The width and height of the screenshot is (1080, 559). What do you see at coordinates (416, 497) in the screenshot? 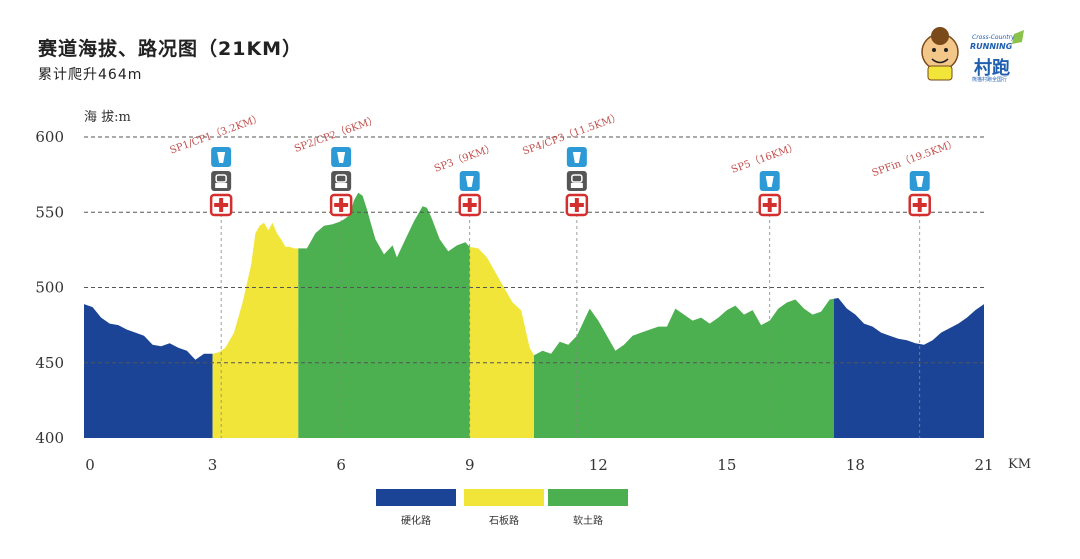
I see `legend-swatch-hard-road` at bounding box center [416, 497].